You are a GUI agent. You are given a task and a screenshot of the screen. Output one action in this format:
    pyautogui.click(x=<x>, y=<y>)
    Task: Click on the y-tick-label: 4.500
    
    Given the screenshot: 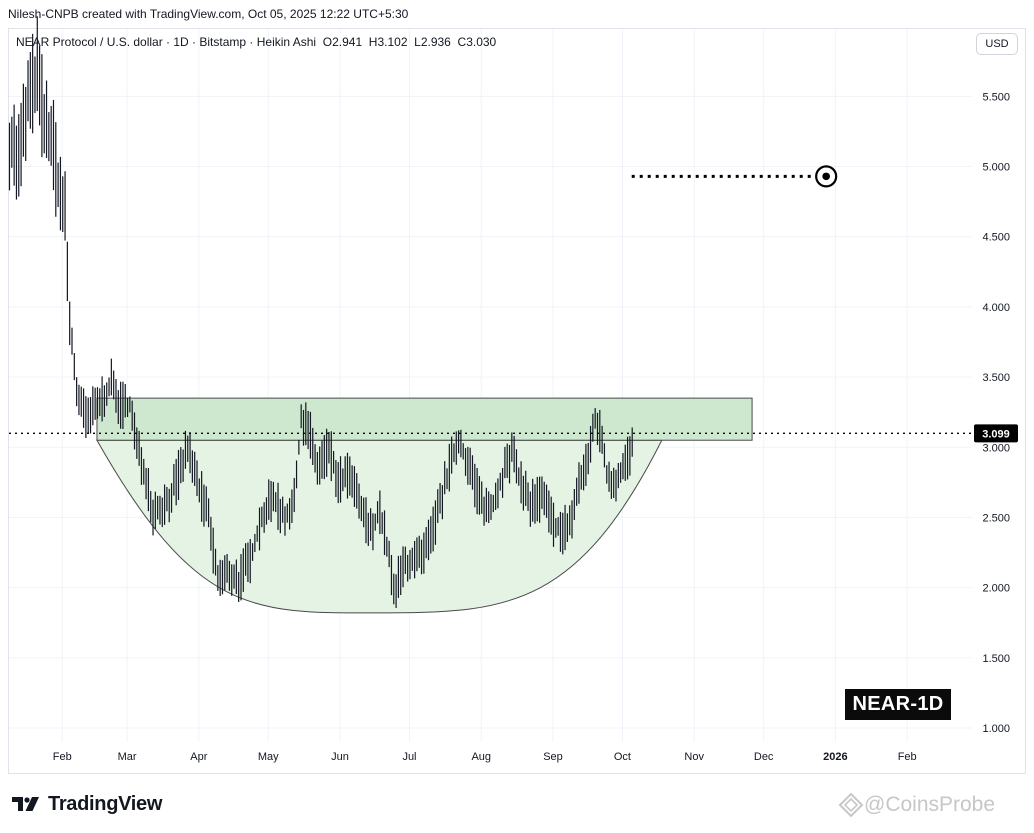 What is the action you would take?
    pyautogui.click(x=996, y=238)
    